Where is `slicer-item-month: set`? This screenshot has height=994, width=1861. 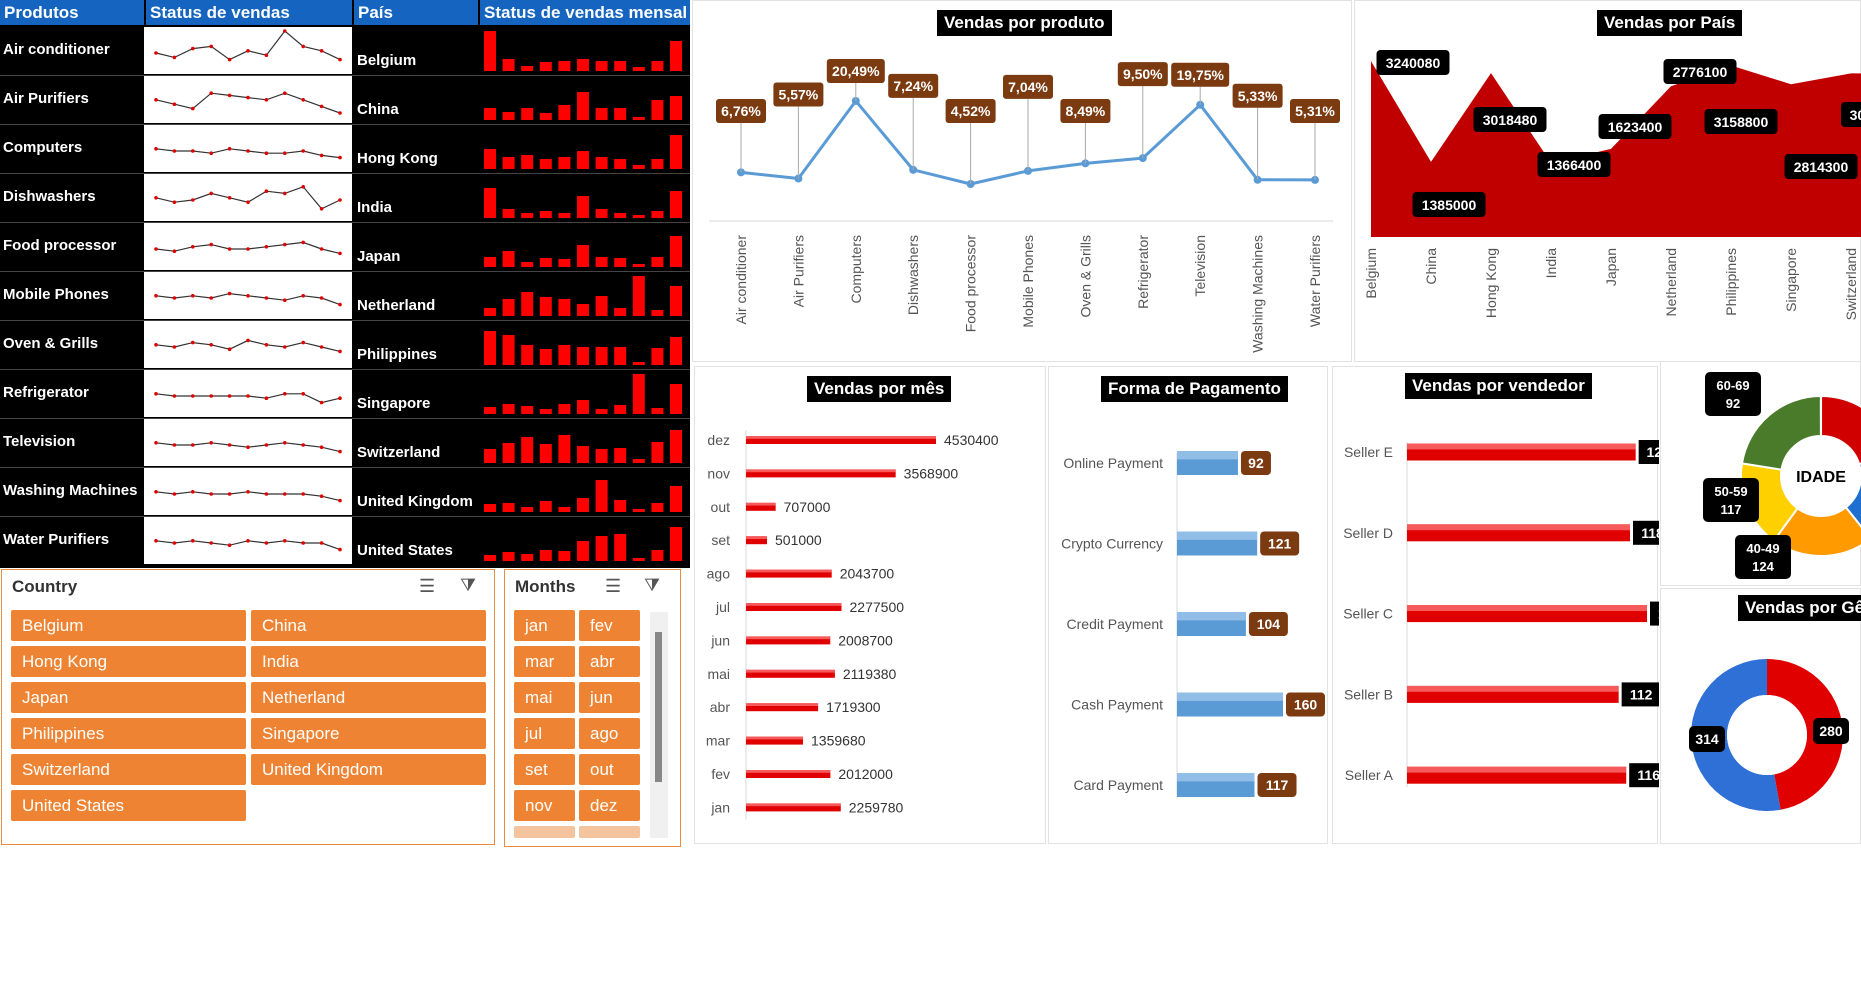 slicer-item-month: set is located at coordinates (544, 769).